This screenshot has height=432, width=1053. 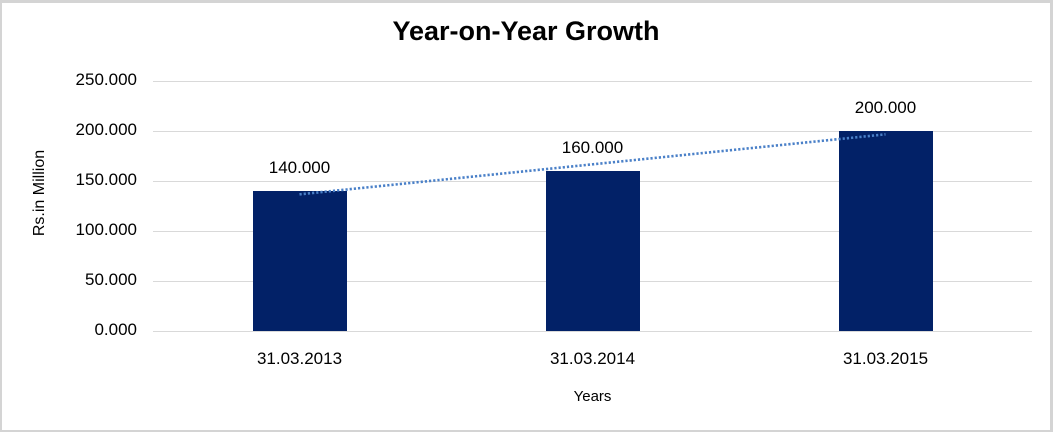 I want to click on y-axis: 250.000 200.000 150.000 100.000 50.000 0.000, so click(x=69, y=204).